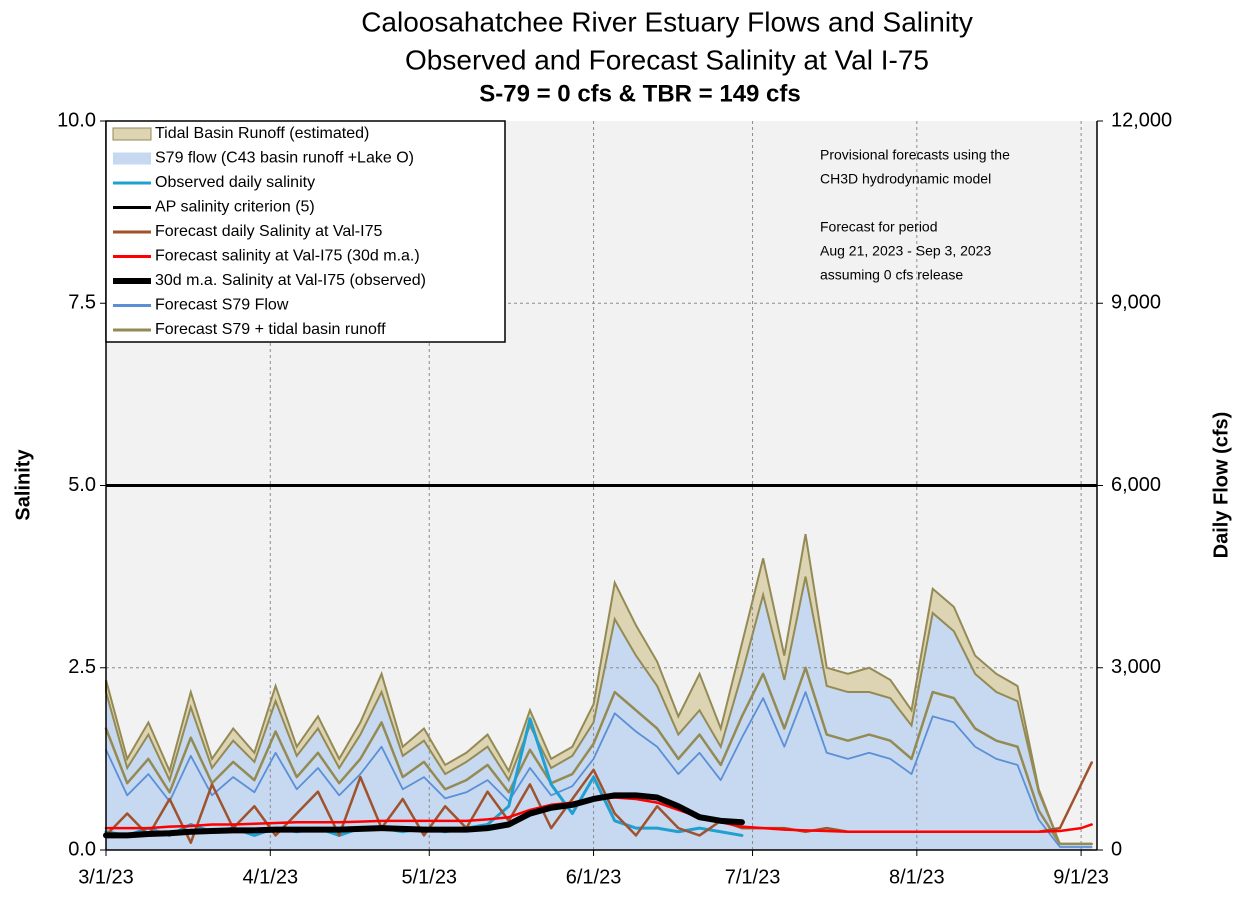  I want to click on y-tick-label: 10.0, so click(76, 120).